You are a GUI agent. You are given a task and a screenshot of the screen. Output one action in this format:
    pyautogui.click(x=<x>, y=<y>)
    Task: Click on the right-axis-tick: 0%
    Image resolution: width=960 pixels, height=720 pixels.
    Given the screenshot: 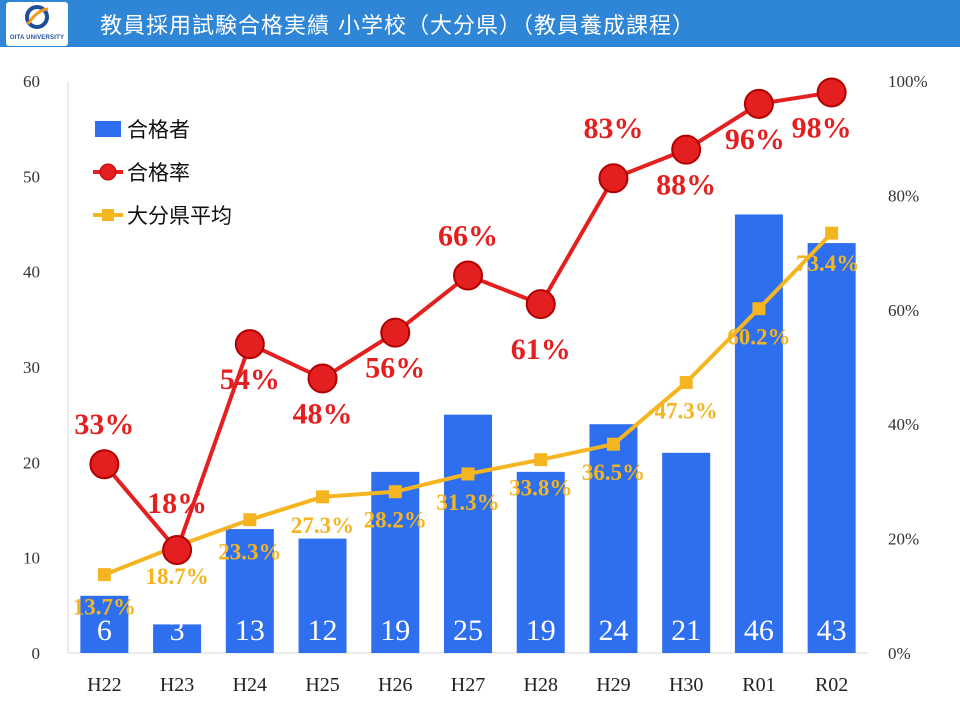 What is the action you would take?
    pyautogui.click(x=899, y=653)
    